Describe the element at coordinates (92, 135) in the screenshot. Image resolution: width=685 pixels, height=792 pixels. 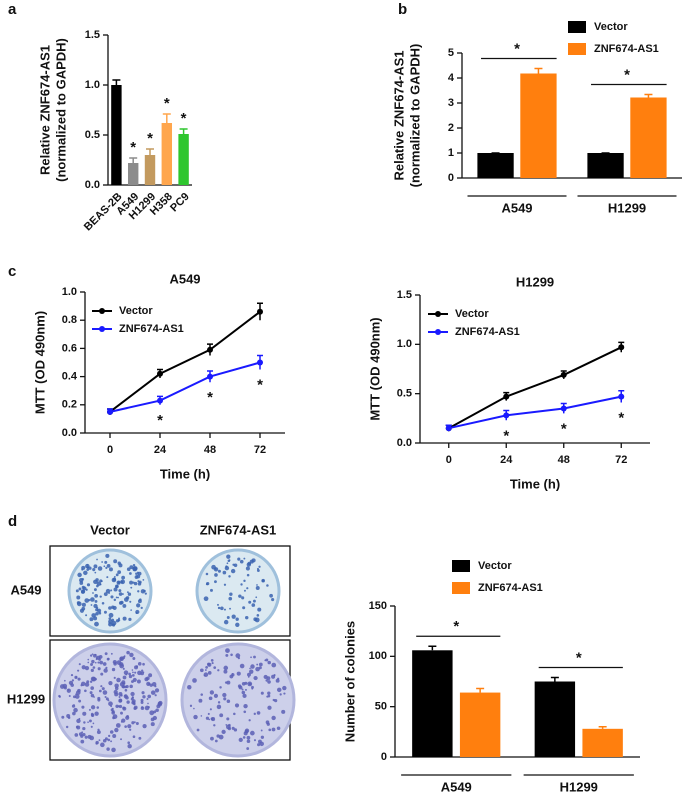
I see `y-tick-label: 0.5` at that location.